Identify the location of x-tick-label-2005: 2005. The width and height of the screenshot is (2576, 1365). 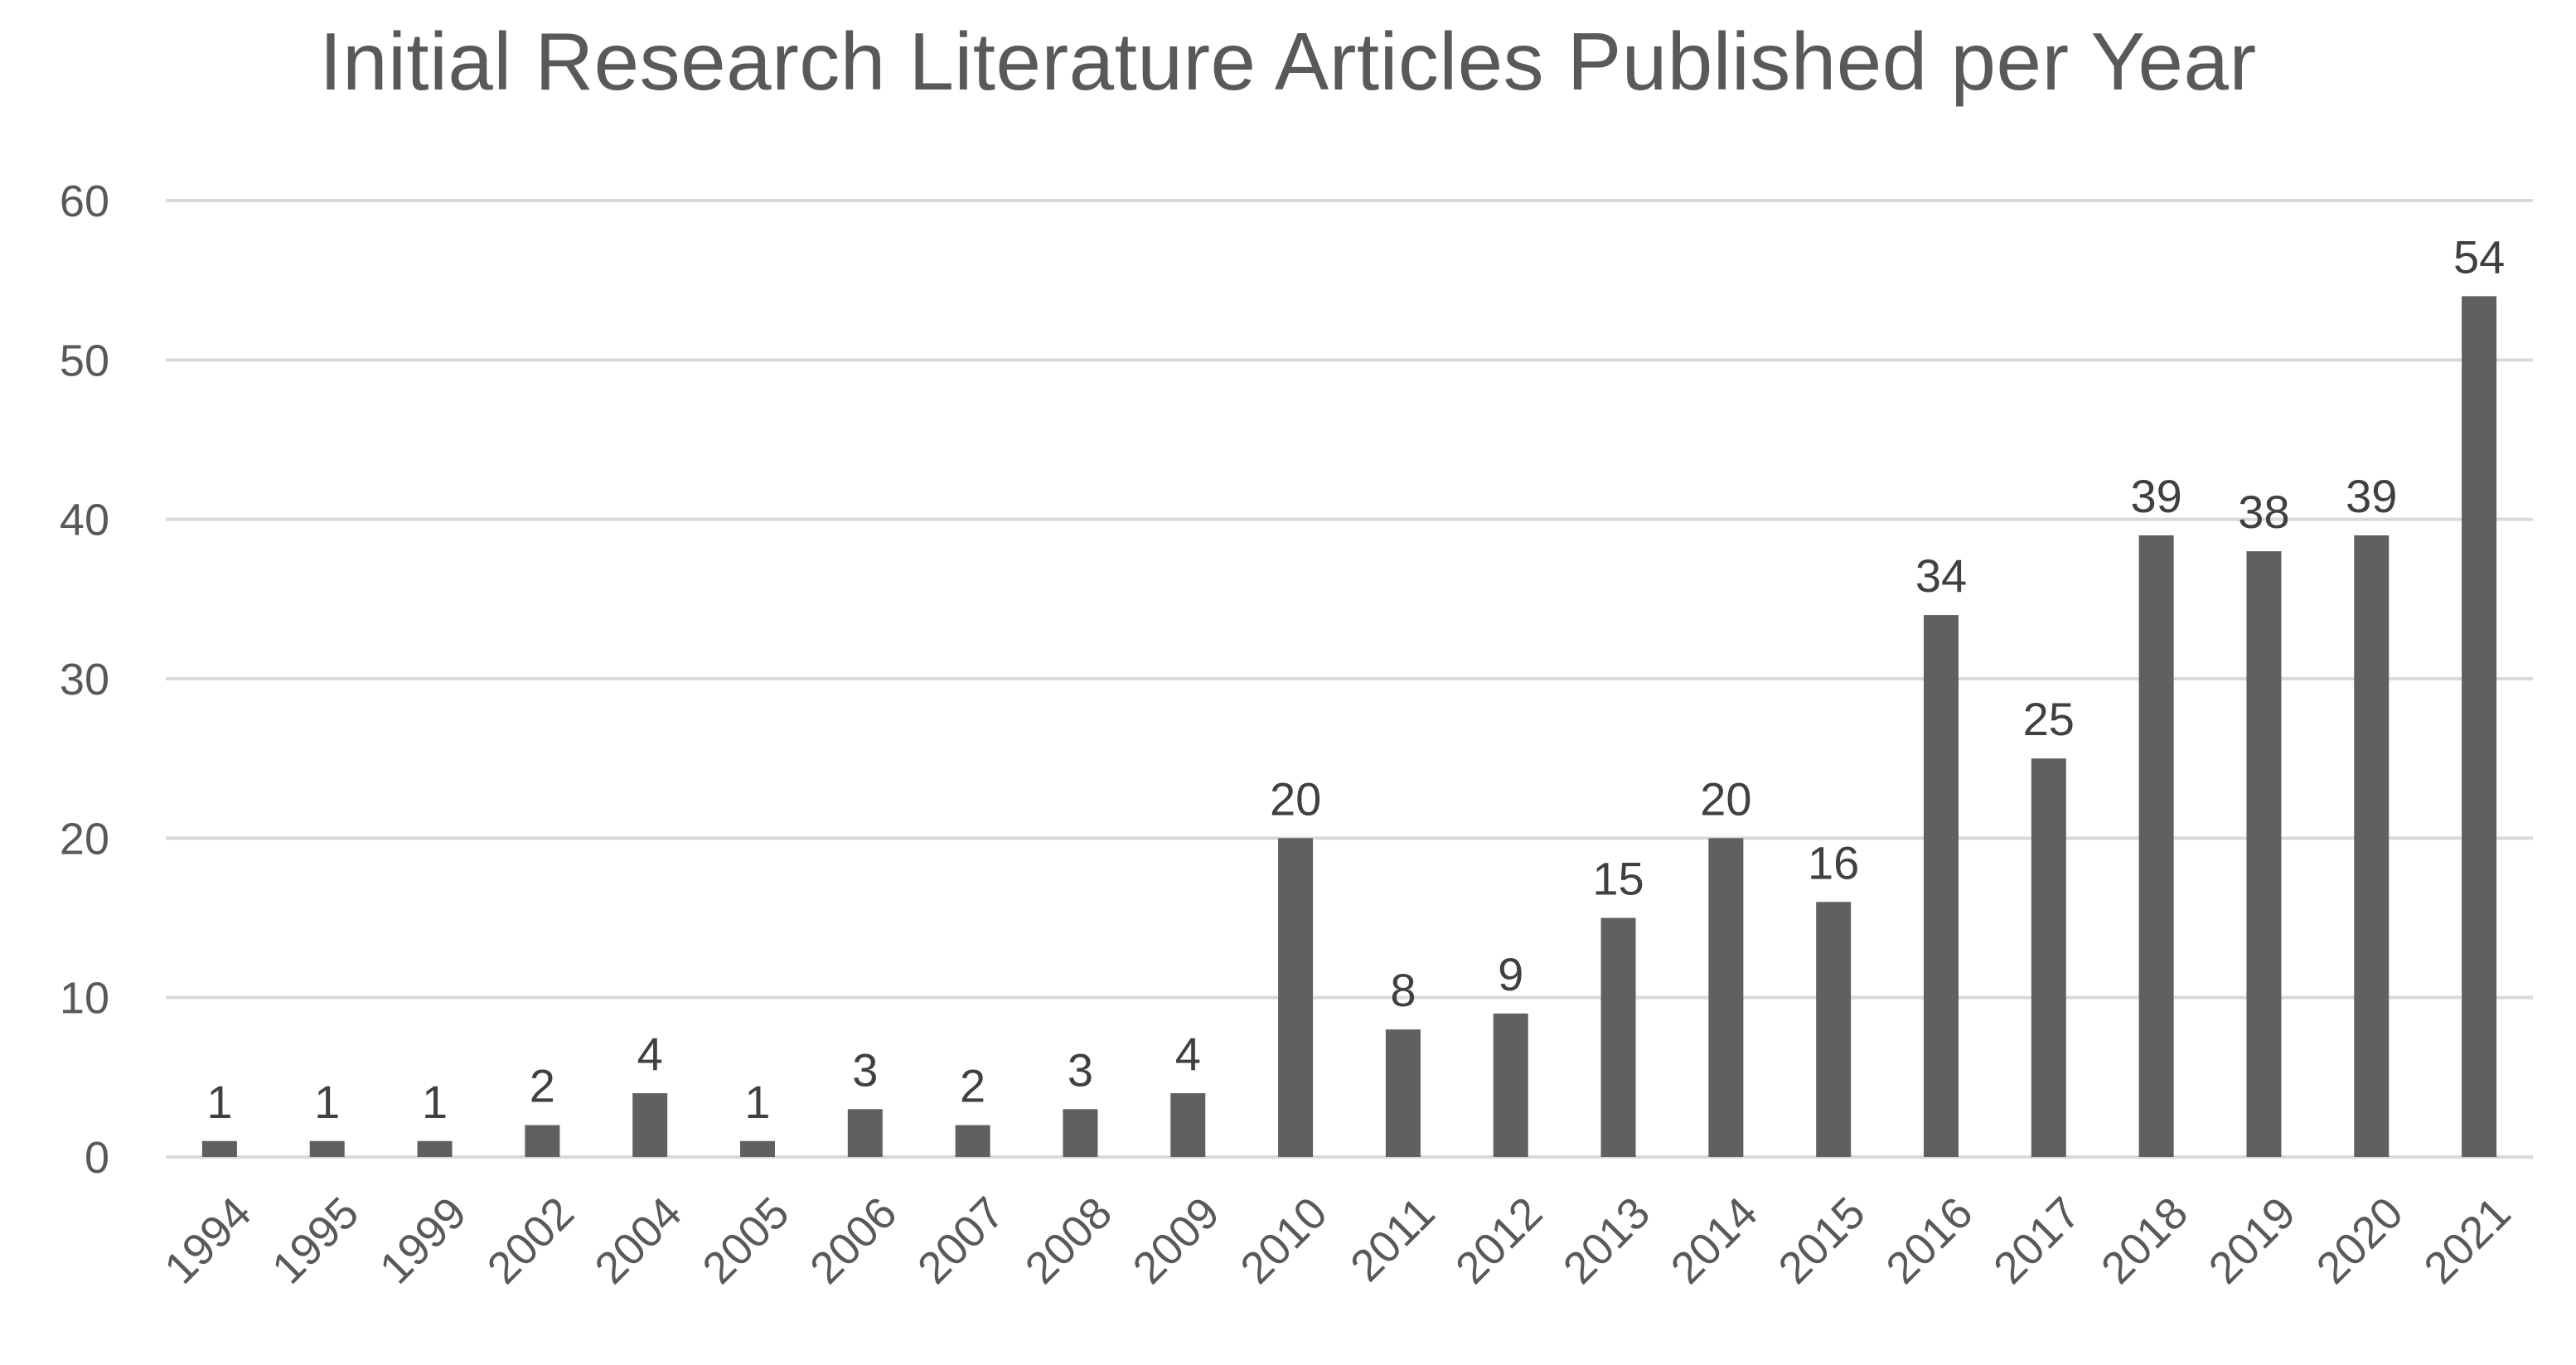
(745, 1240).